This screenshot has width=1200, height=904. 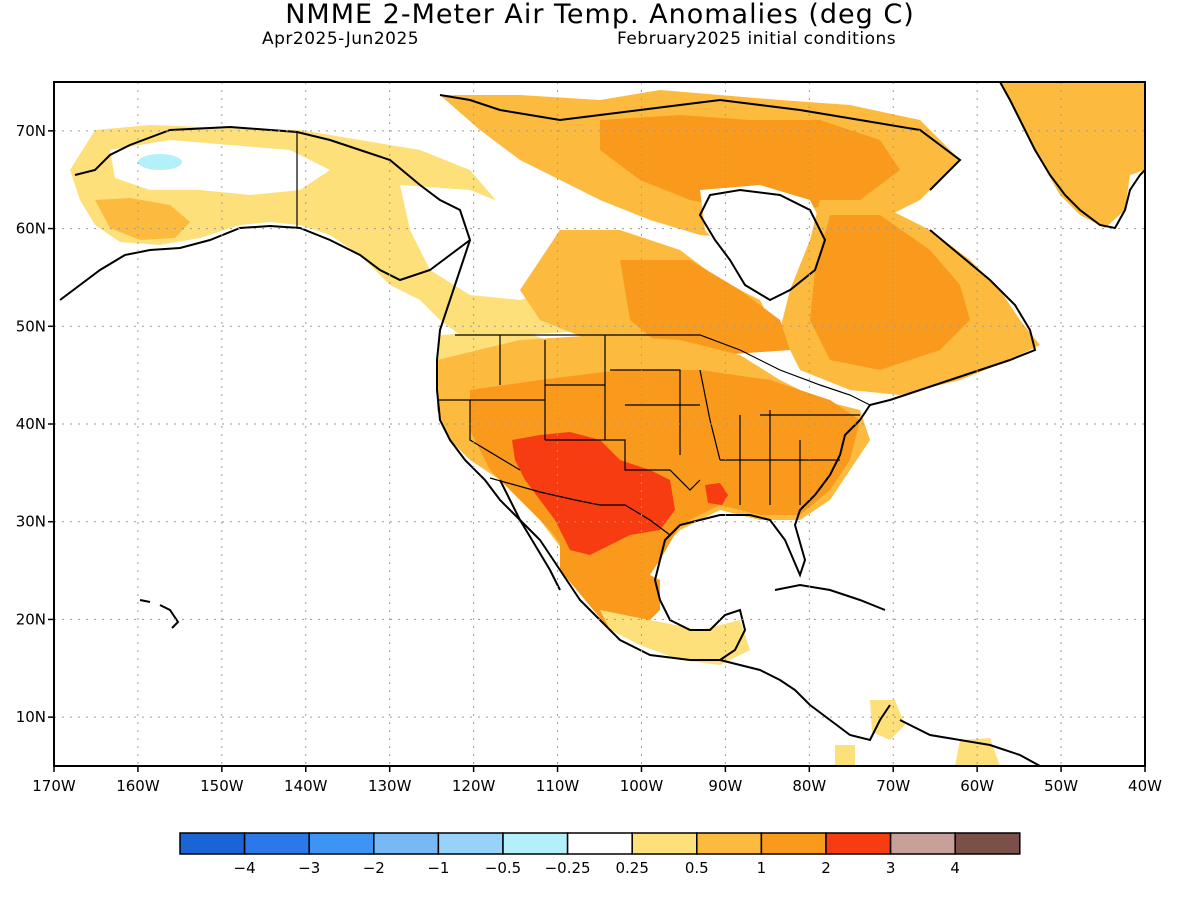 What do you see at coordinates (642, 786) in the screenshot?
I see `lon-tick-label: 100W` at bounding box center [642, 786].